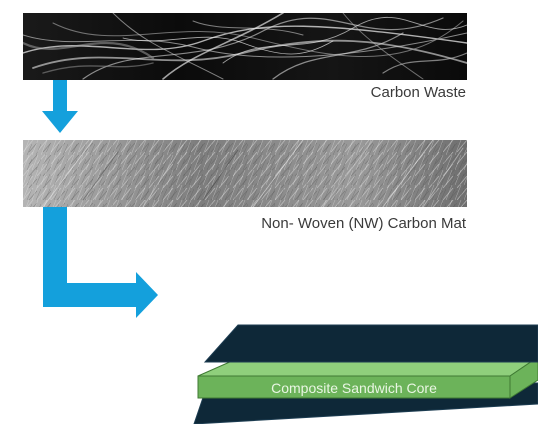 The width and height of the screenshot is (538, 424). Describe the element at coordinates (367, 377) in the screenshot. I see `core-layer: Composite Sandwich Core` at that location.